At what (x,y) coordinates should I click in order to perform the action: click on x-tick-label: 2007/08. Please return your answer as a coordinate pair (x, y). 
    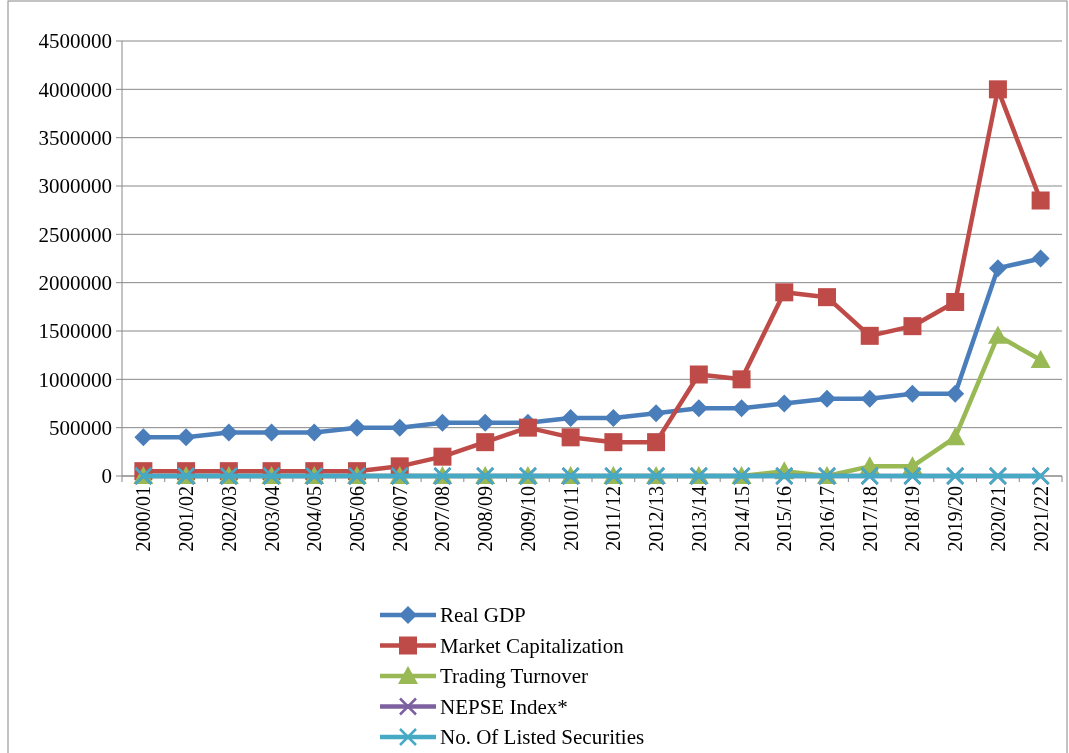
    Looking at the image, I should click on (442, 519).